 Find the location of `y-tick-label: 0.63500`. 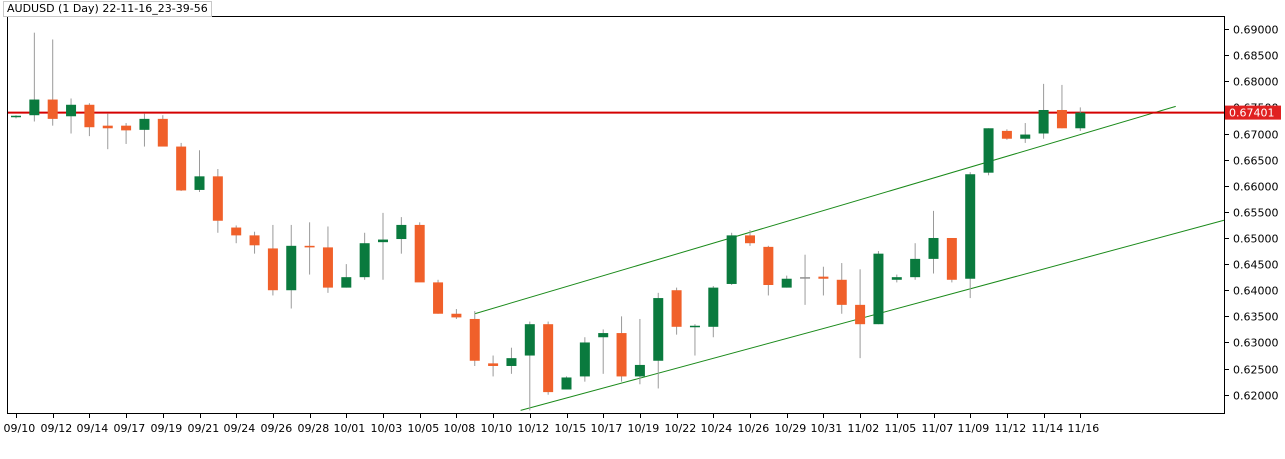

y-tick-label: 0.63500 is located at coordinates (1256, 317).